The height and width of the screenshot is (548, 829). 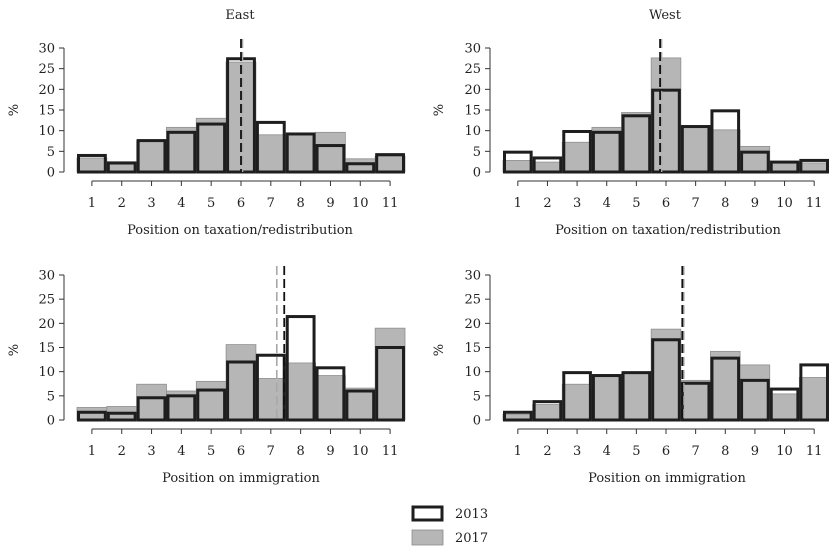 What do you see at coordinates (427, 537) in the screenshot?
I see `legend-swatch-2017` at bounding box center [427, 537].